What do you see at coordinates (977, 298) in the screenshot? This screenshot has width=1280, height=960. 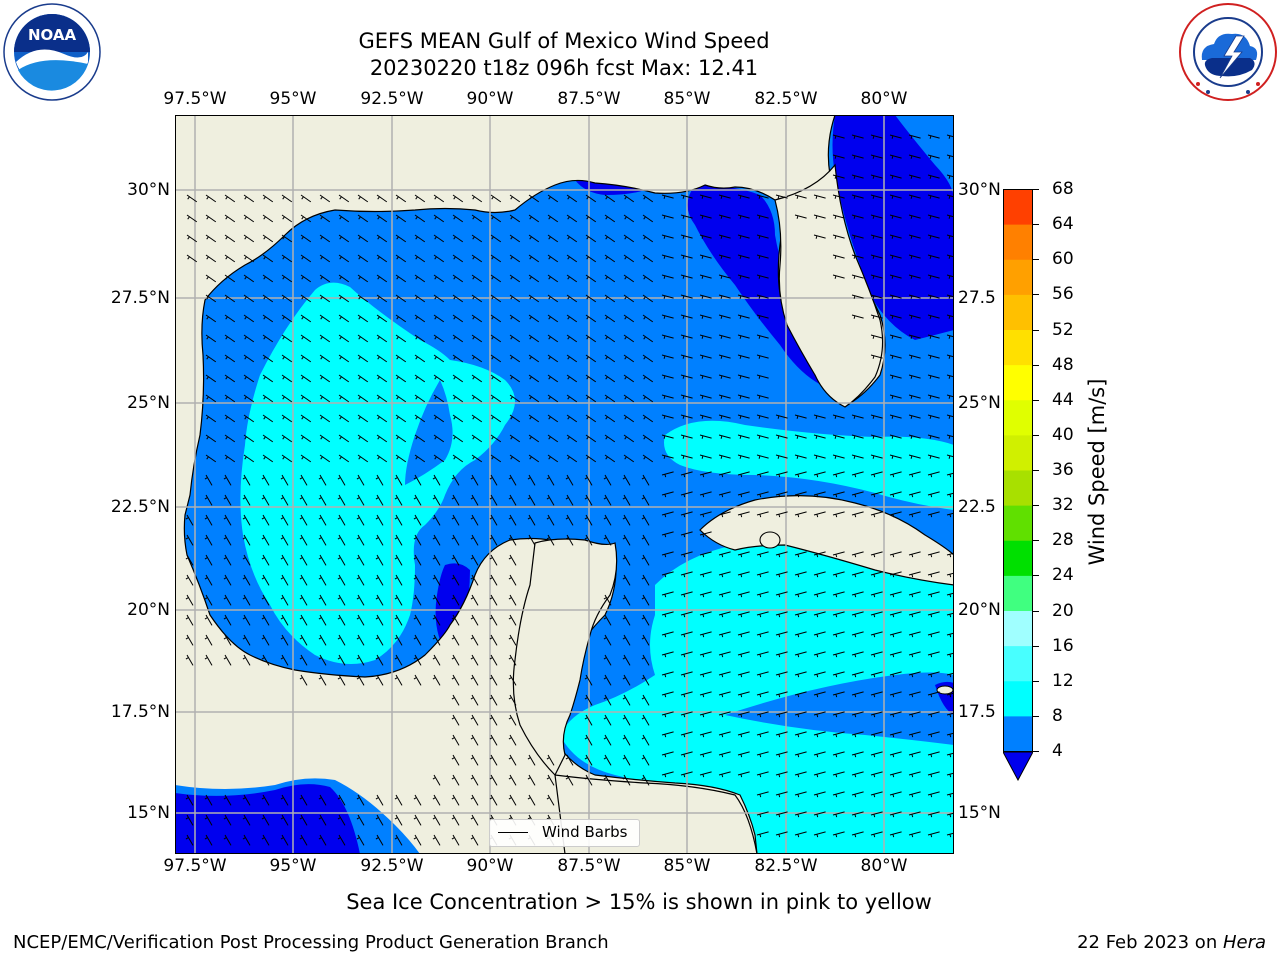 I see `lat-label-right: 27.5` at bounding box center [977, 298].